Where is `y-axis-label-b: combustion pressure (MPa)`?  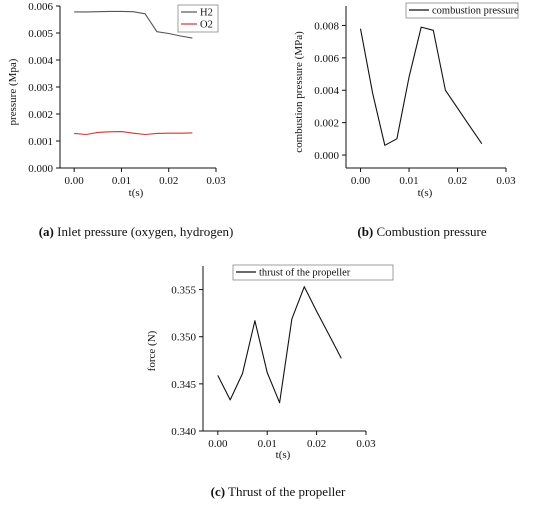
y-axis-label-b: combustion pressure (MPa) is located at coordinates (299, 92).